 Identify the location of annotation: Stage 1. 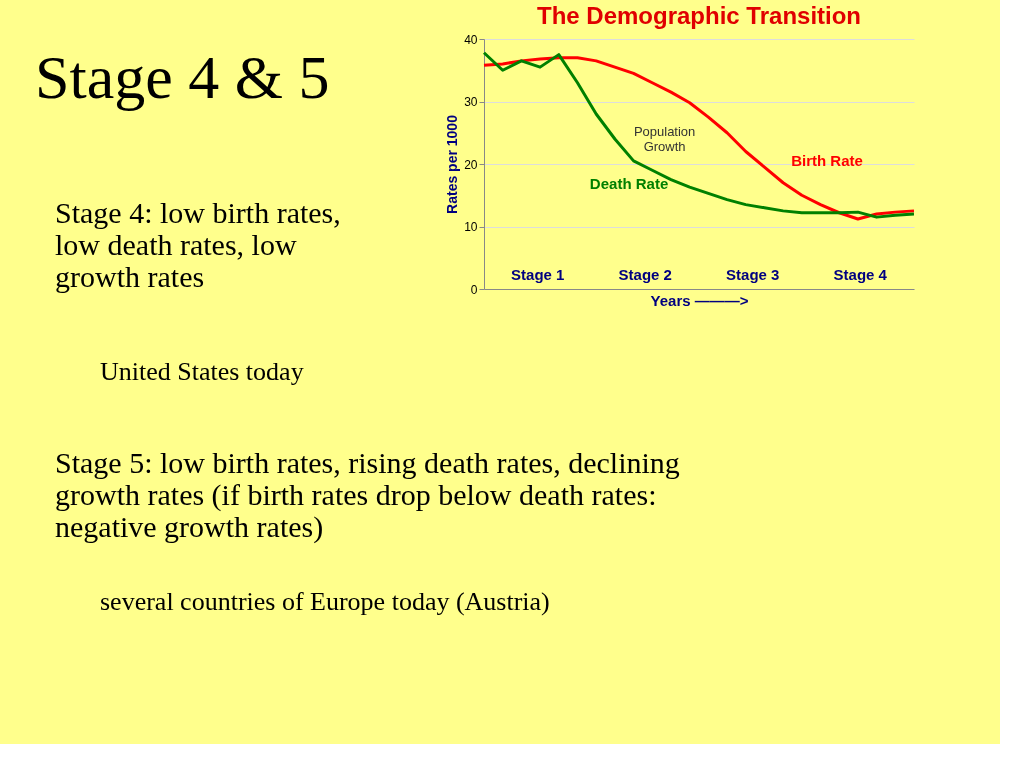
(538, 274).